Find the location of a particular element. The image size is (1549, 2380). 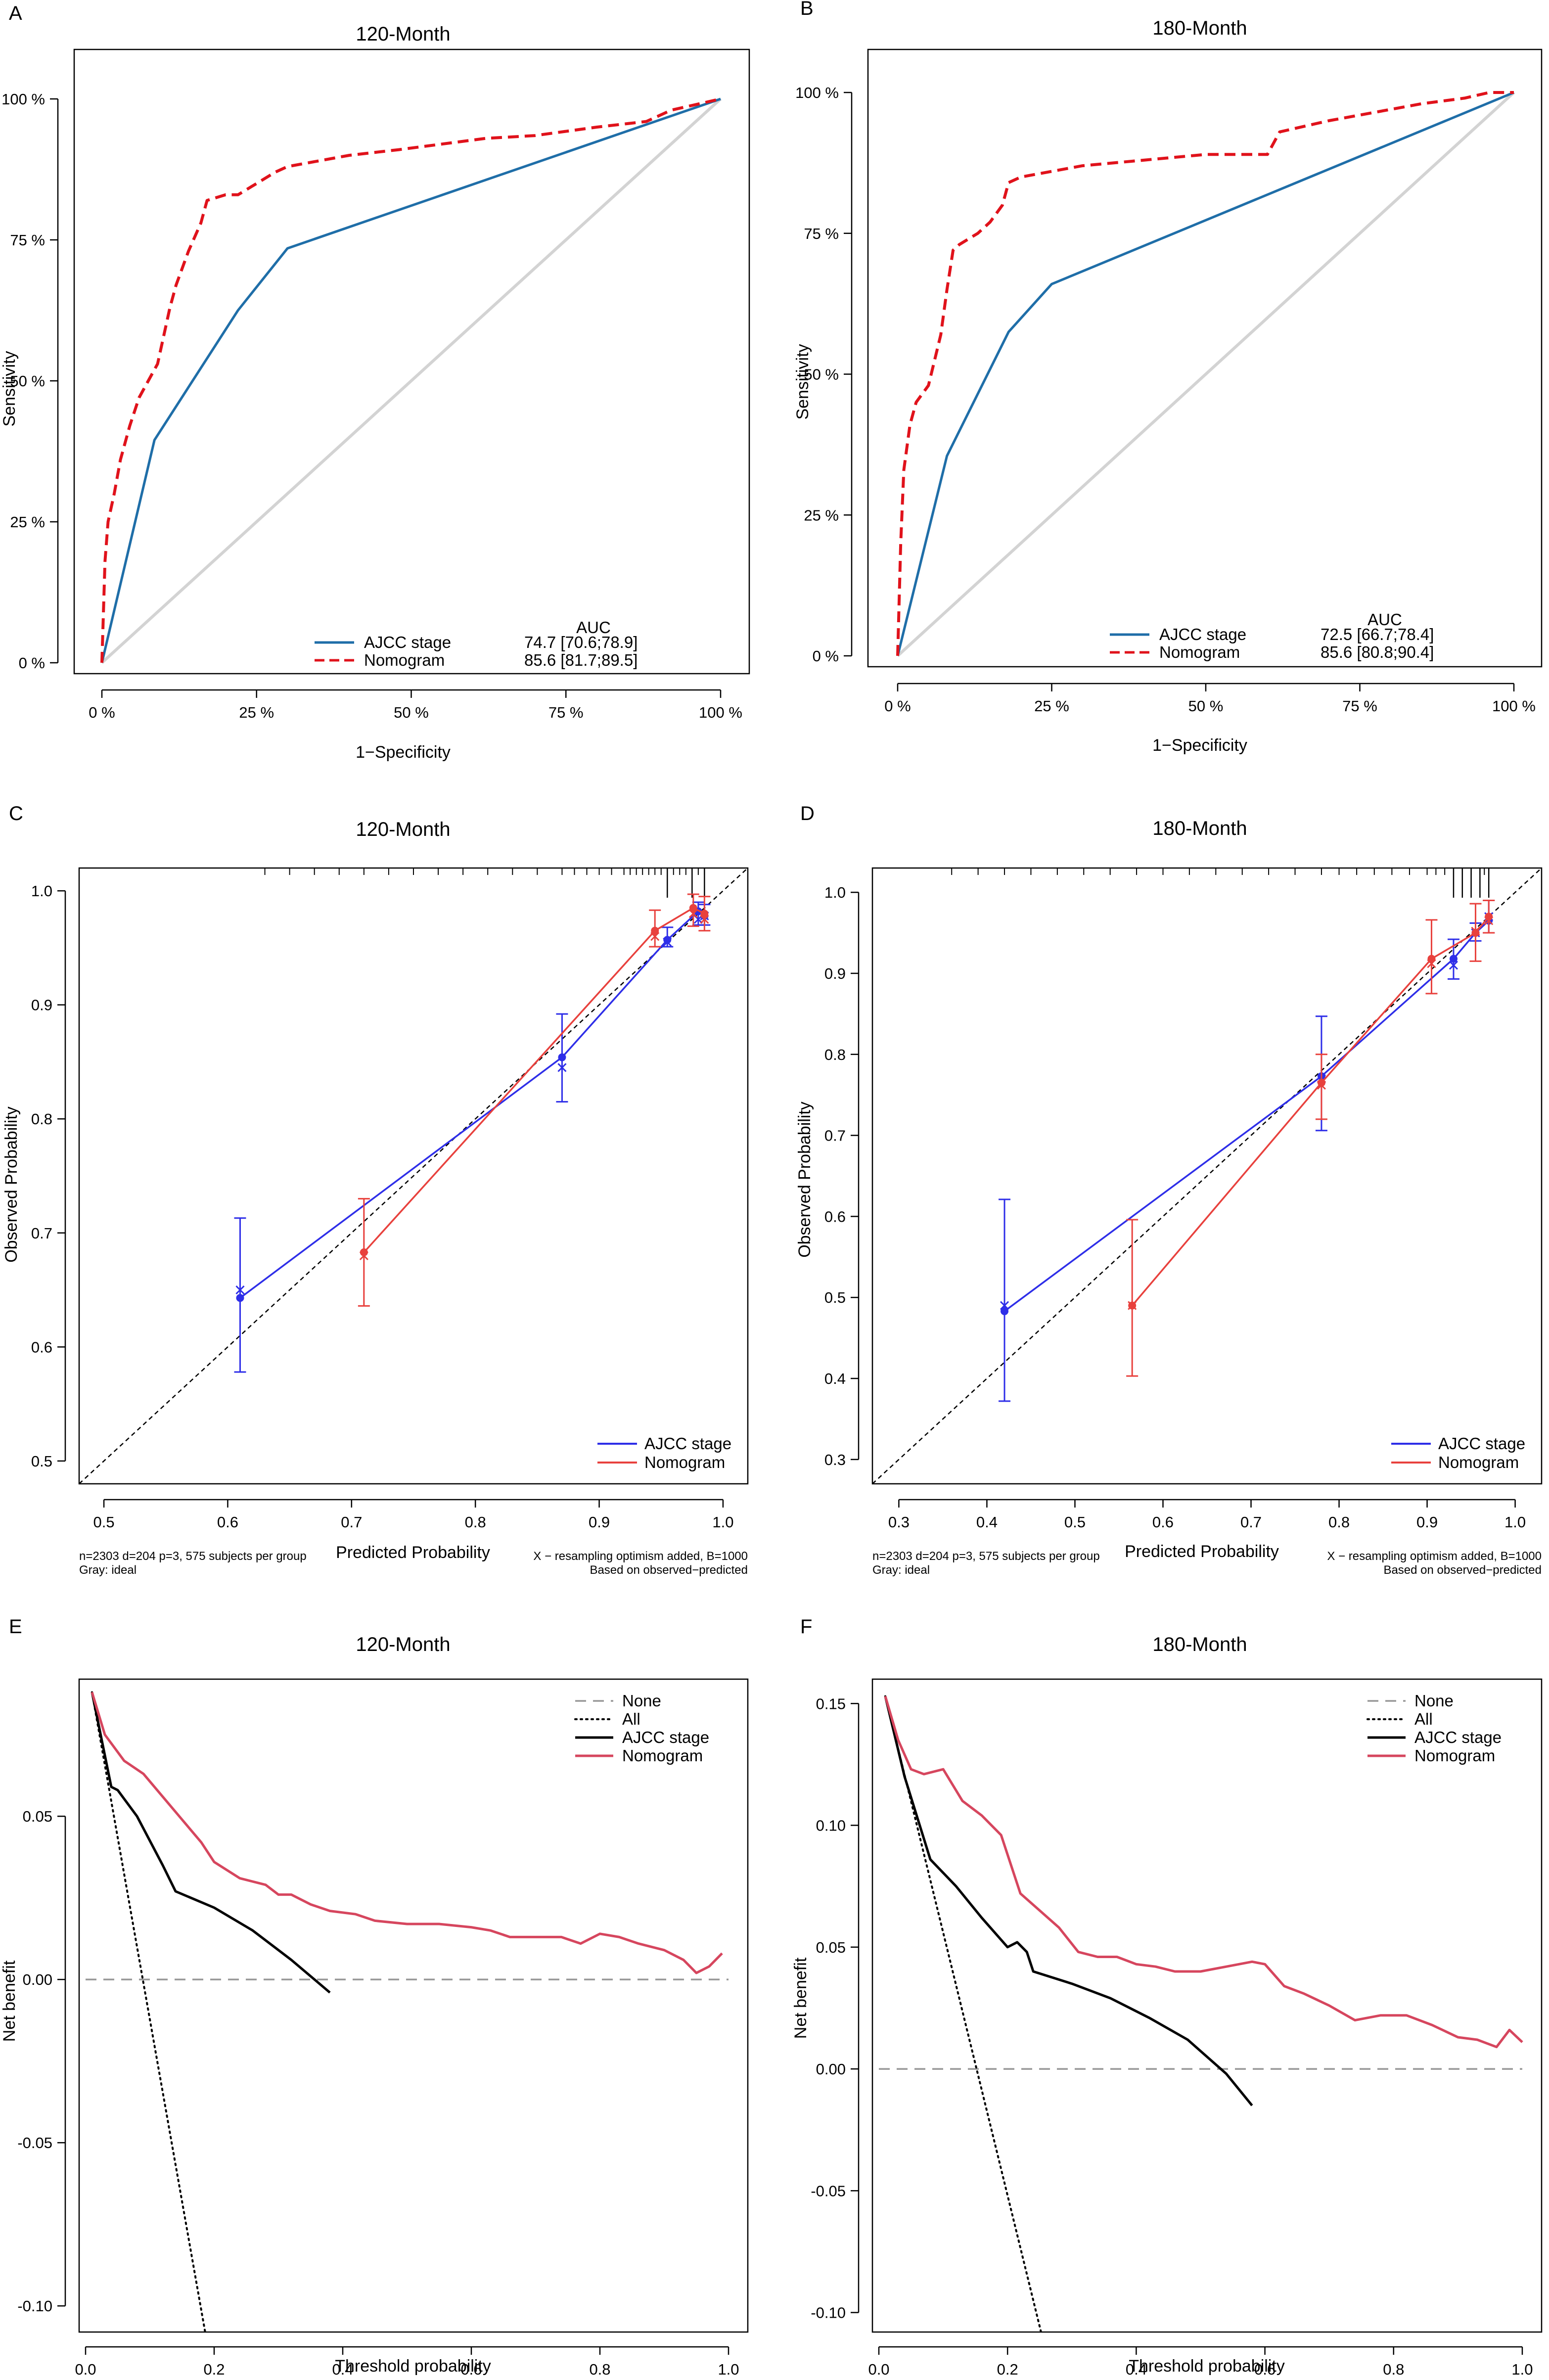

calibration-line-ajcc is located at coordinates (1246, 1116).